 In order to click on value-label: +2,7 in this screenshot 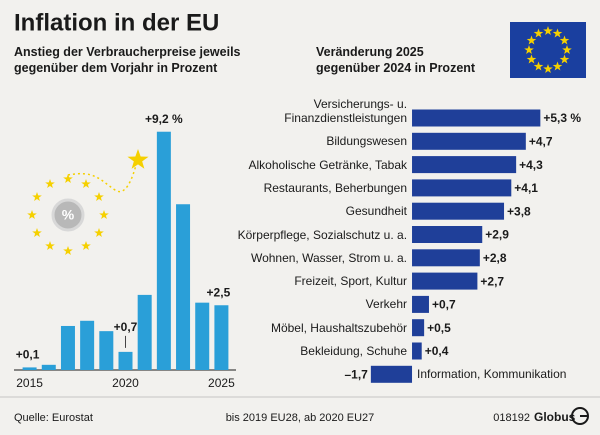, I will do `click(492, 281)`.